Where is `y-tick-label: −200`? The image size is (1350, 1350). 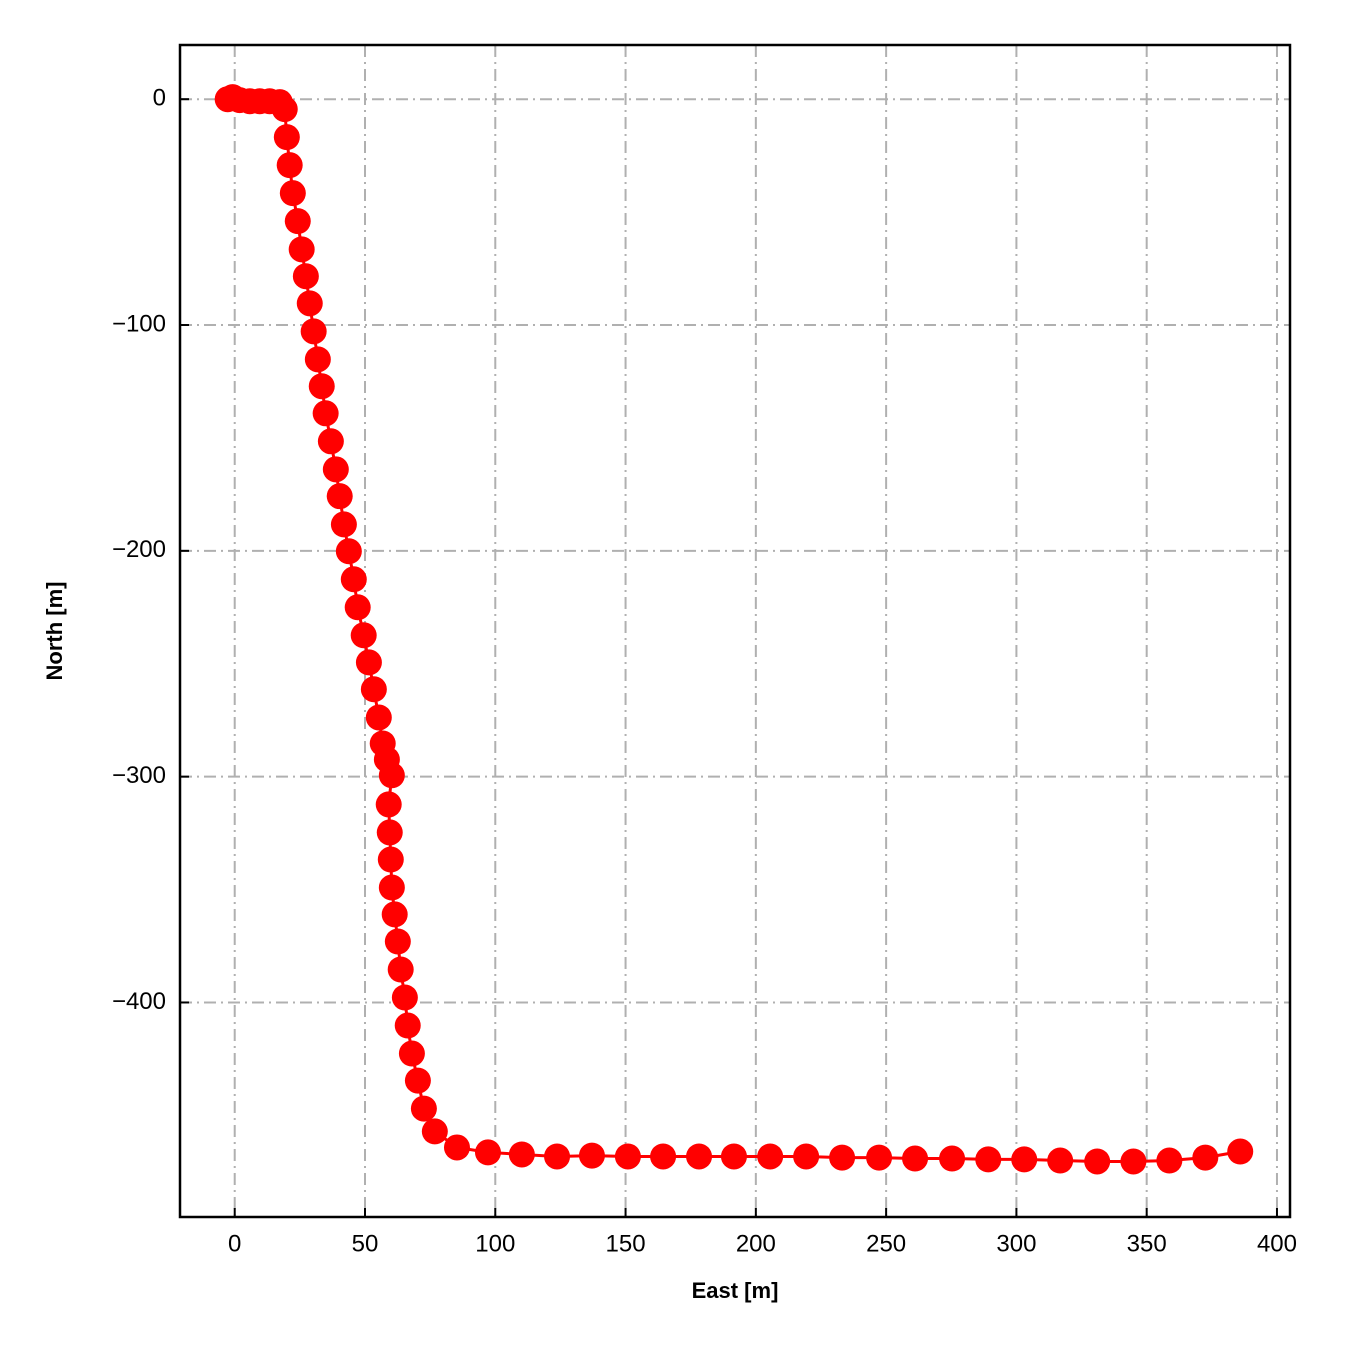
y-tick-label: −200 is located at coordinates (139, 549).